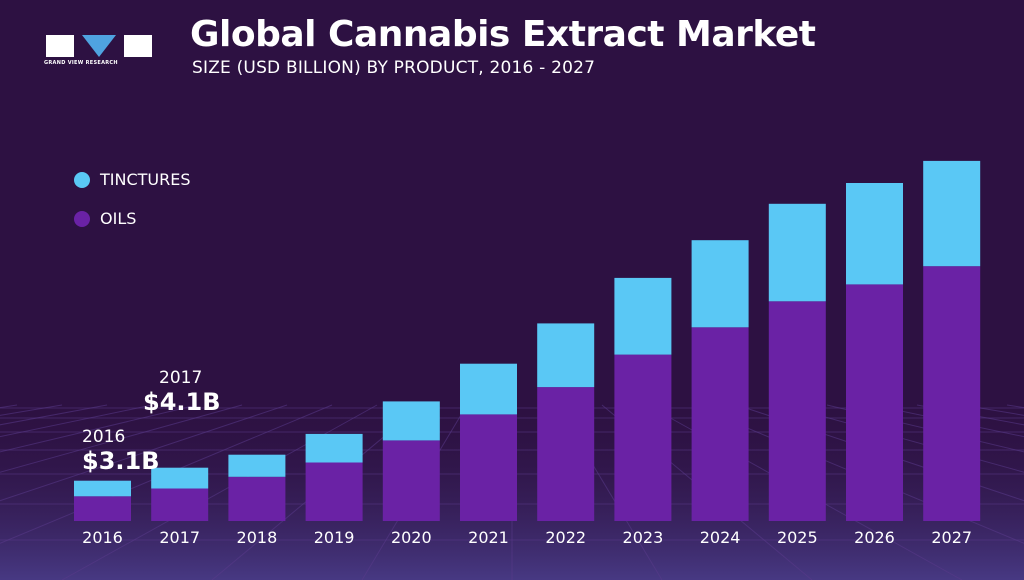 This screenshot has height=580, width=1024. I want to click on legend-swatch-oils, so click(82, 218).